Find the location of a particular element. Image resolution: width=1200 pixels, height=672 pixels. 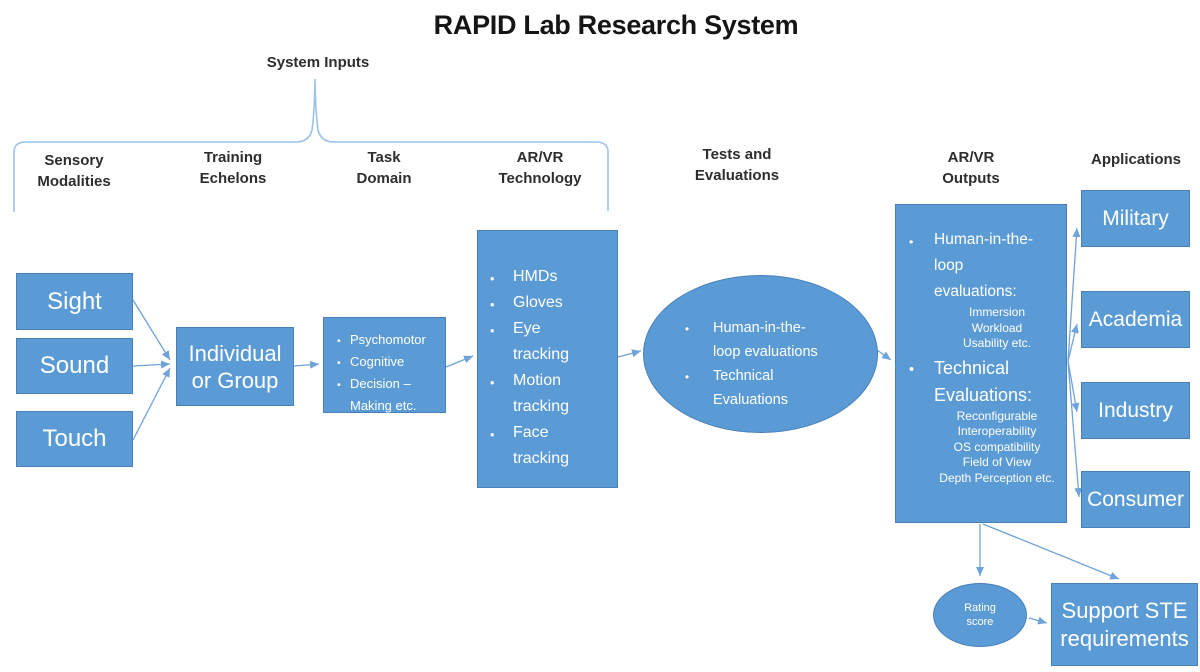

consumer-box: Consumer is located at coordinates (1135, 499).